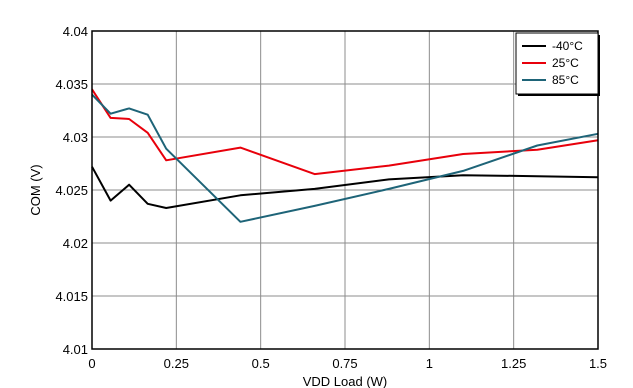 The height and width of the screenshot is (388, 633). I want to click on y-tick-label: 4.035, so click(71, 84).